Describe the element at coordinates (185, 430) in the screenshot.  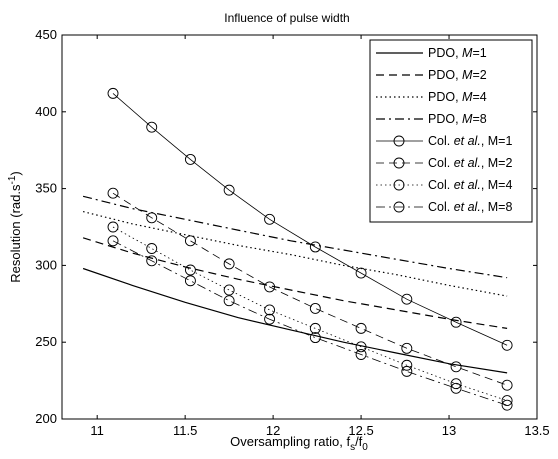
I see `x-tick-label: 11.5` at that location.